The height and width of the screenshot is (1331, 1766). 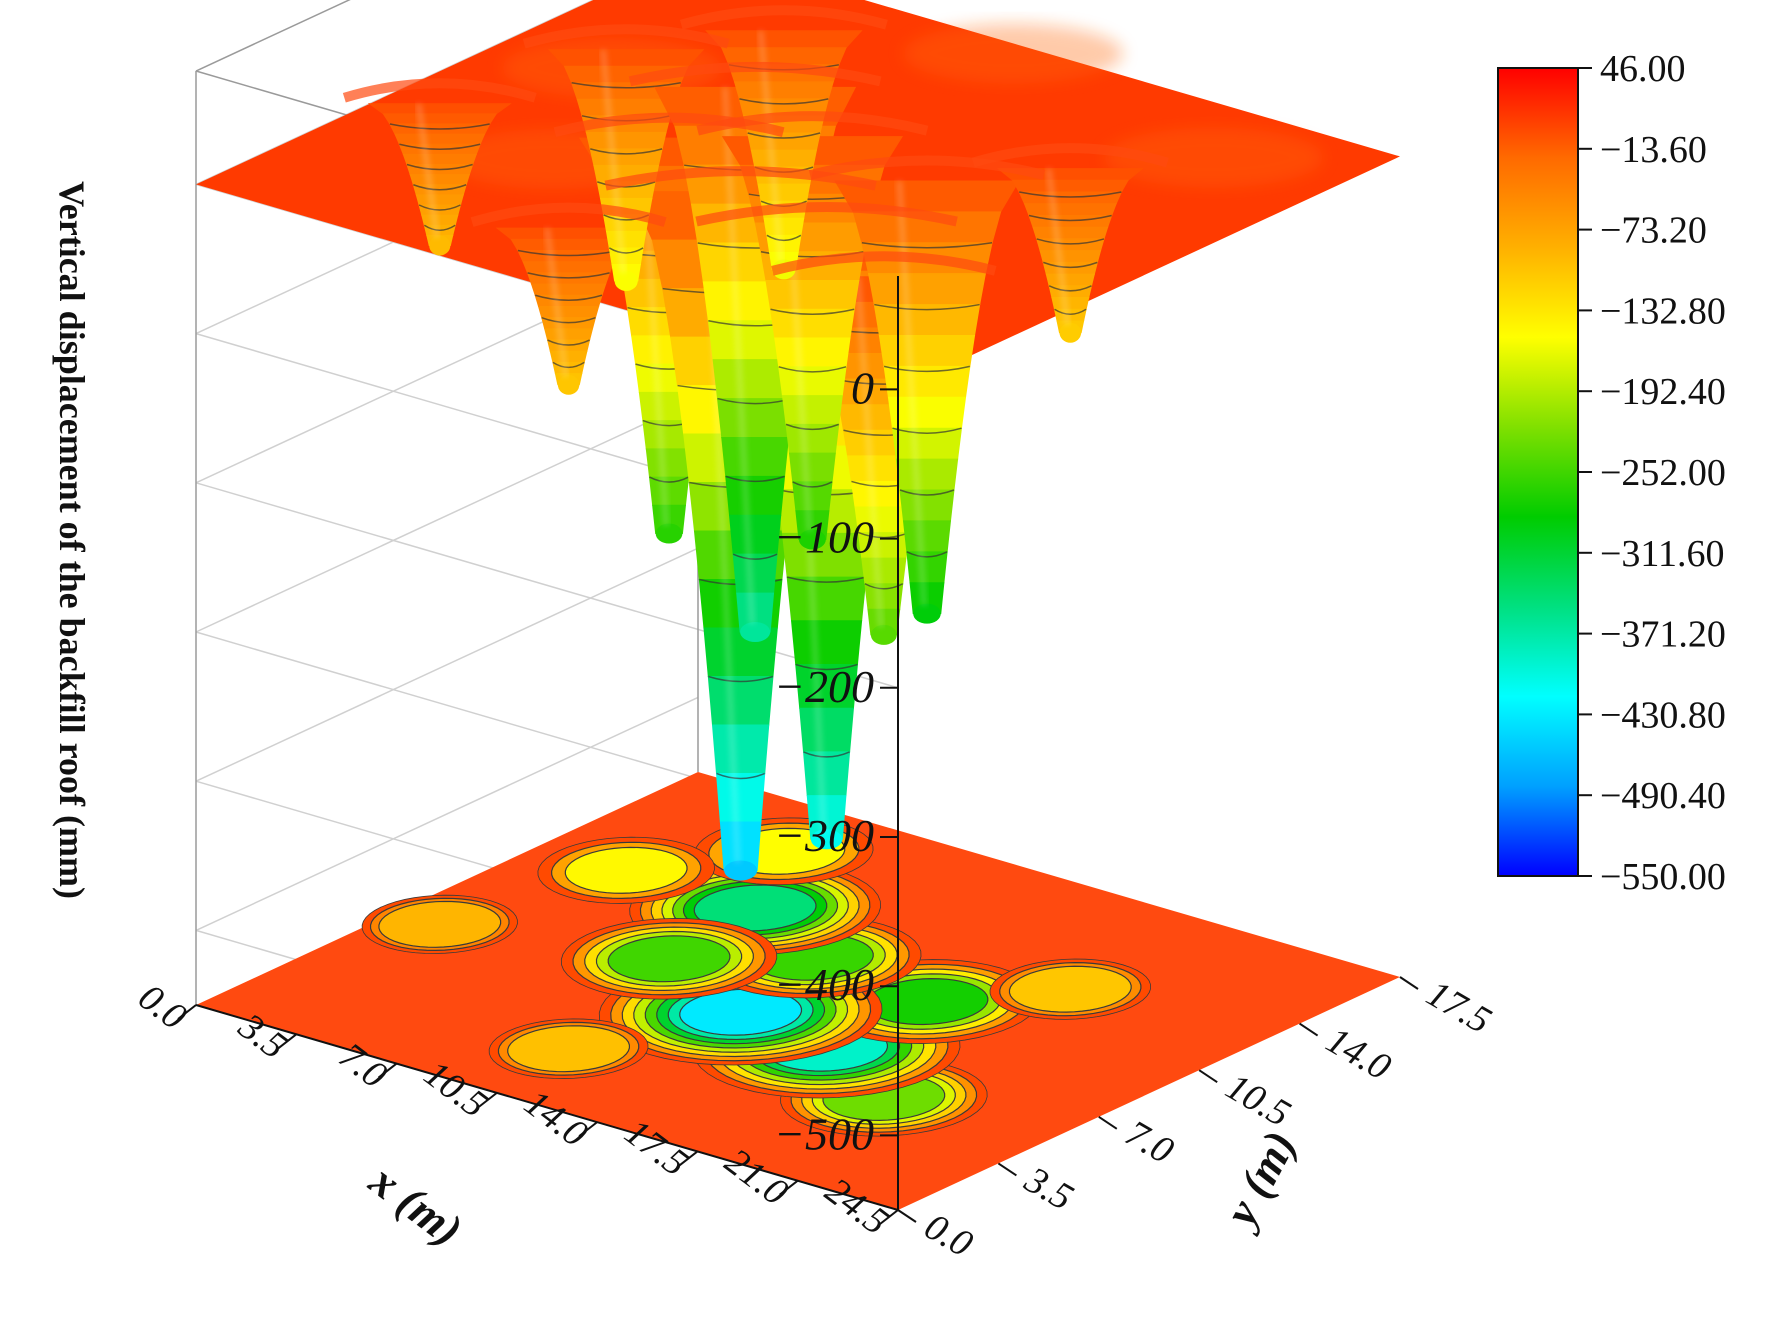 What do you see at coordinates (1663, 392) in the screenshot?
I see `colorbar-tick-label: −192.40` at bounding box center [1663, 392].